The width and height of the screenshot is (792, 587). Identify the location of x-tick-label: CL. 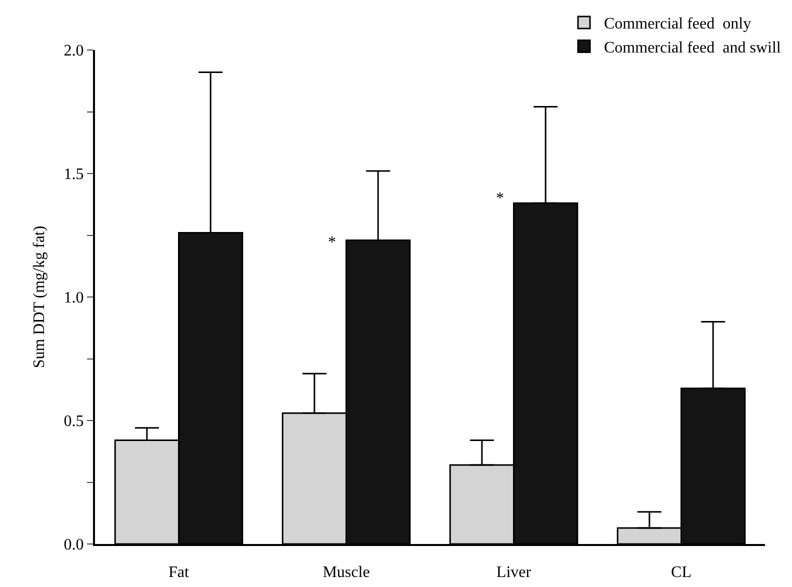
(681, 573).